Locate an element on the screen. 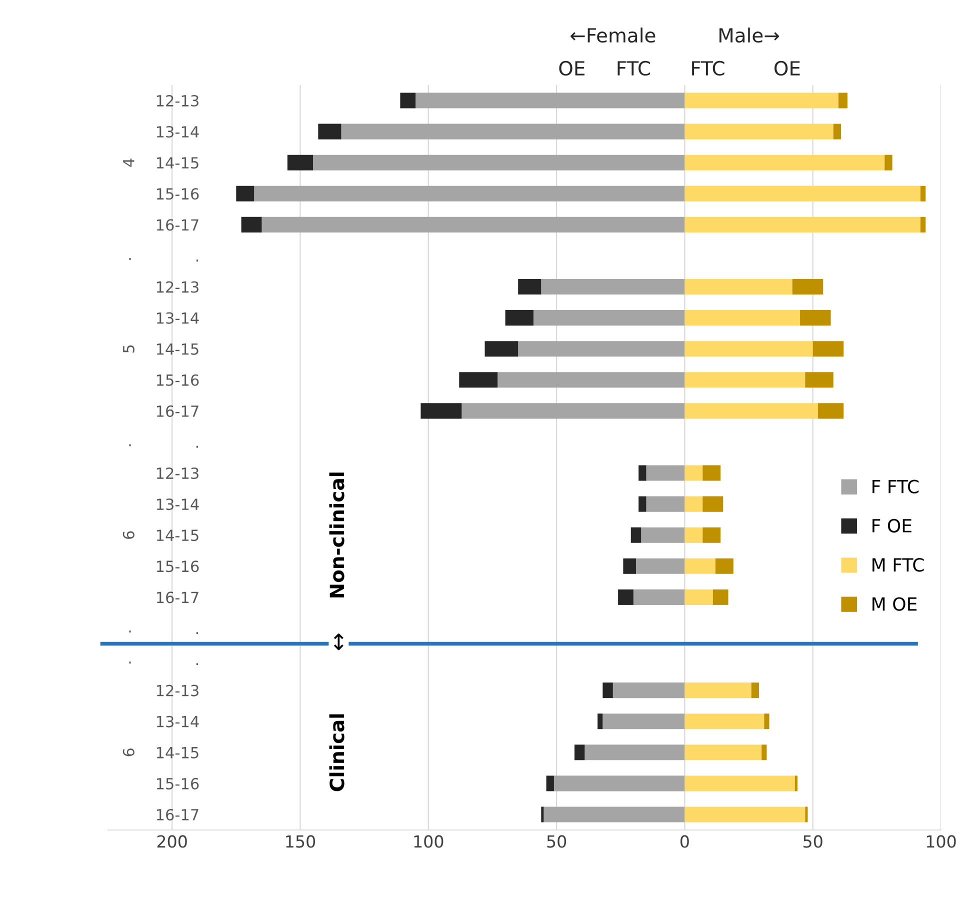 The image size is (980, 901). legend-label: M FTC is located at coordinates (898, 565).